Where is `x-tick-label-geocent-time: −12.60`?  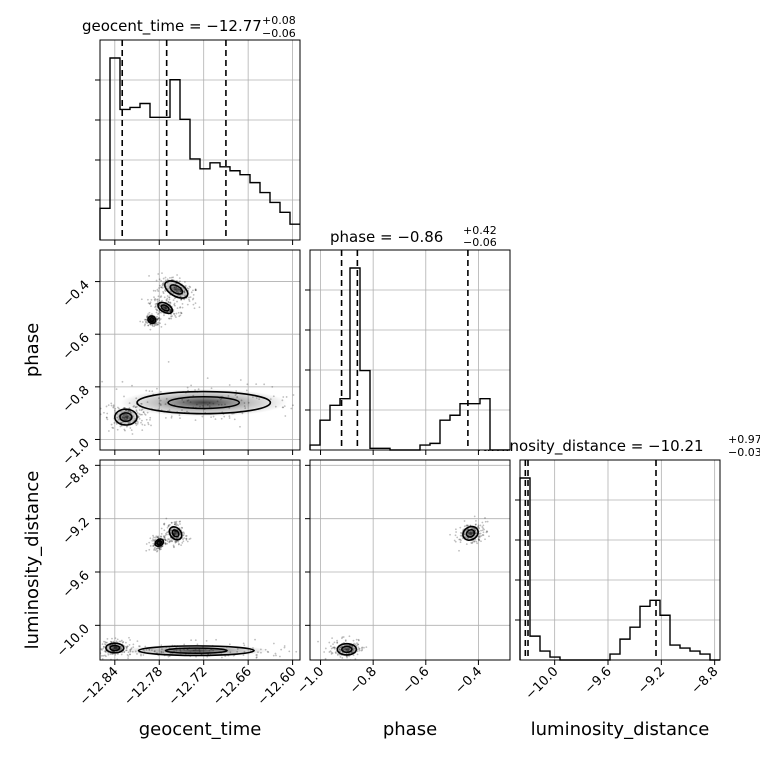
x-tick-label-geocent-time: −12.60 is located at coordinates (277, 686).